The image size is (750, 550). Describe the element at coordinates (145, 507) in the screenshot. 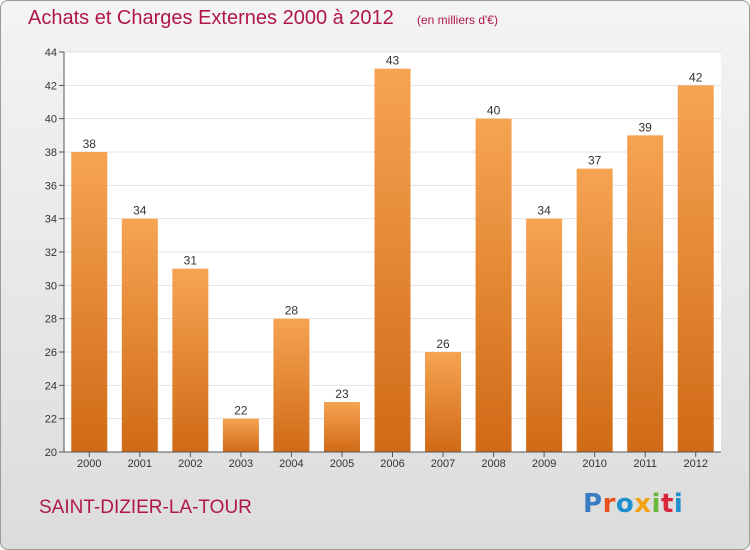

I see `commune-name: SAINT-DIZIER-LA-TOUR` at that location.